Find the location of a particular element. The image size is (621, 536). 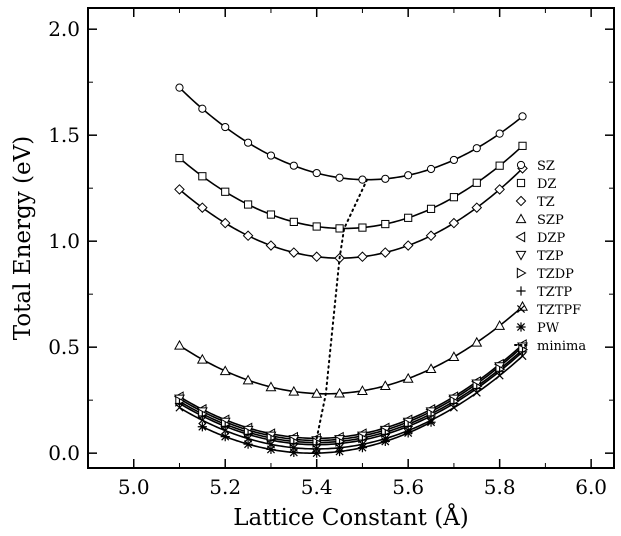

legend-label-DZ: DZ is located at coordinates (546, 184).